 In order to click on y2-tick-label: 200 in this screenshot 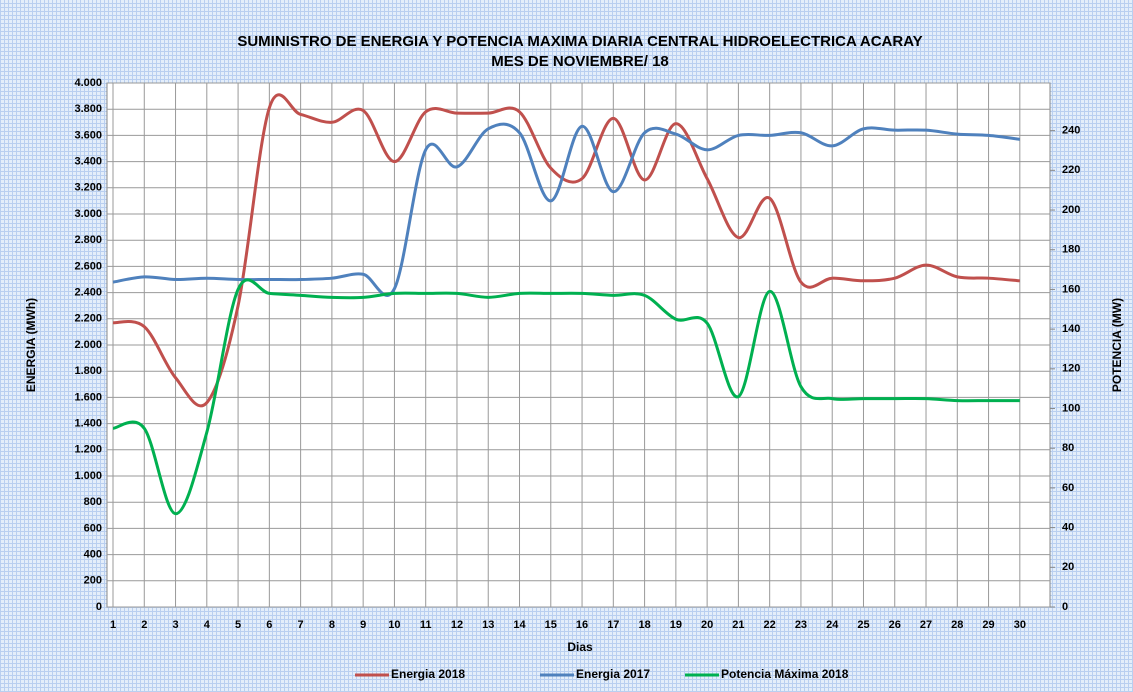, I will do `click(1071, 210)`.